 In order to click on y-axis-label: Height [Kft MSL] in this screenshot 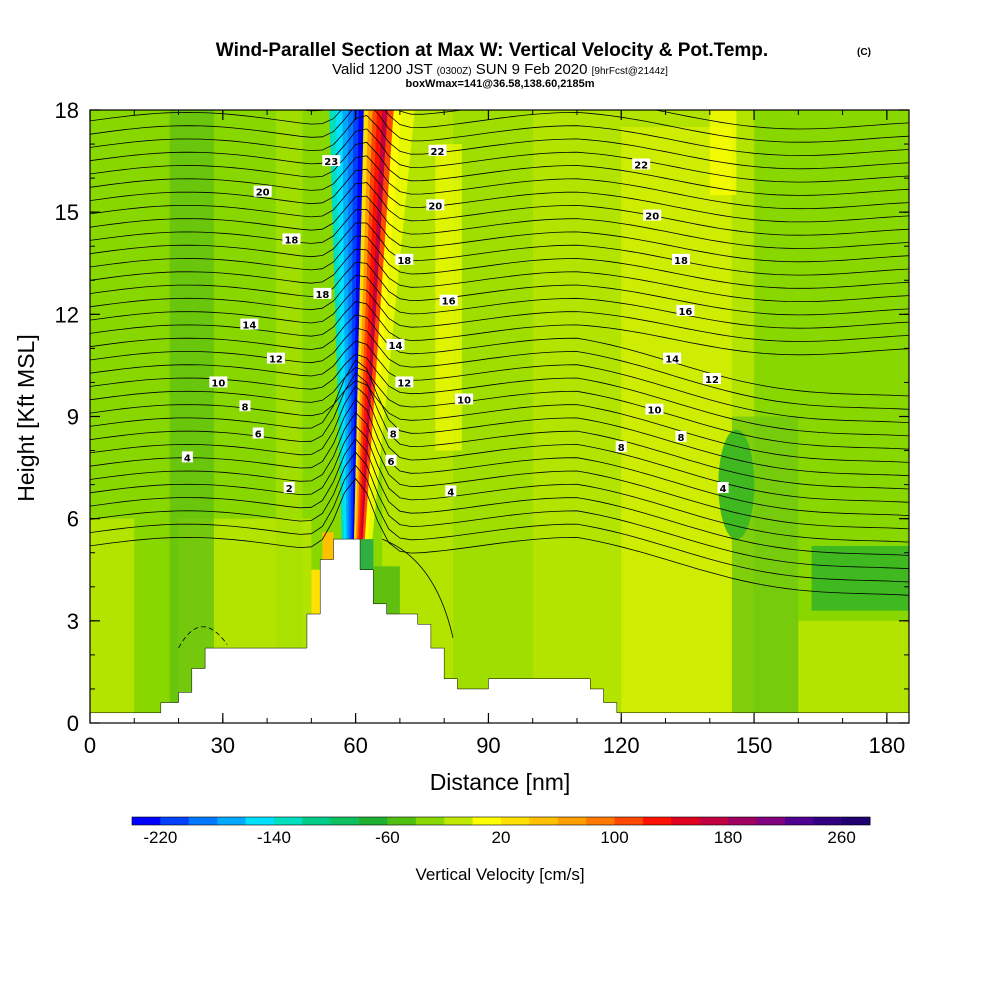, I will do `click(26, 417)`.